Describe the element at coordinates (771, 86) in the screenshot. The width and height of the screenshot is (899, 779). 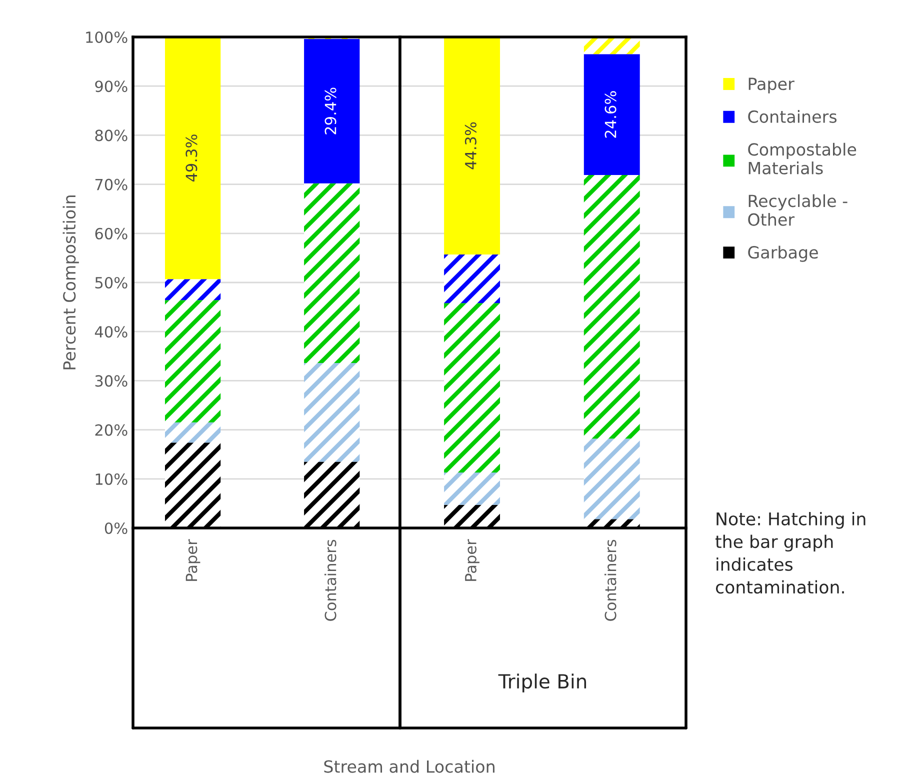
I see `legend-label: Paper` at that location.